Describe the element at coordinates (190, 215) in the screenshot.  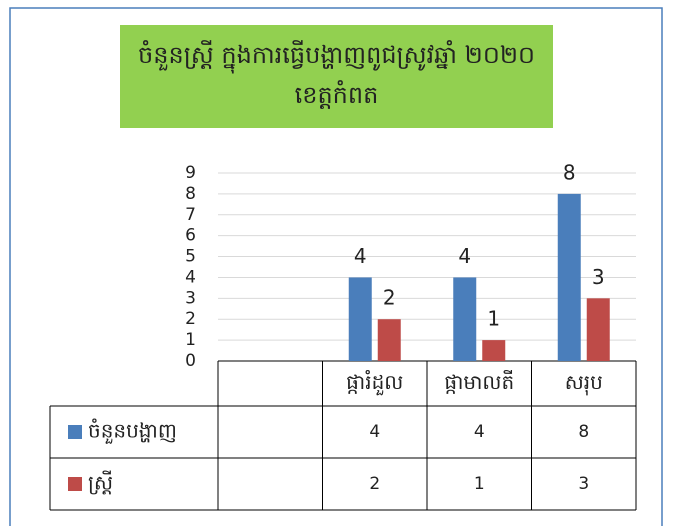
I see `y-tick-label: 7` at that location.